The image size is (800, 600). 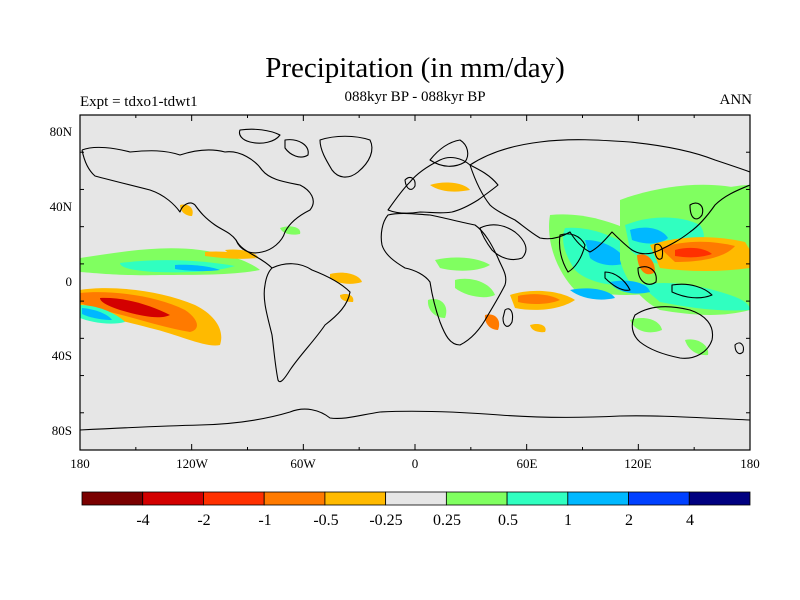 I want to click on y-tick-label: 40S, so click(x=62, y=355).